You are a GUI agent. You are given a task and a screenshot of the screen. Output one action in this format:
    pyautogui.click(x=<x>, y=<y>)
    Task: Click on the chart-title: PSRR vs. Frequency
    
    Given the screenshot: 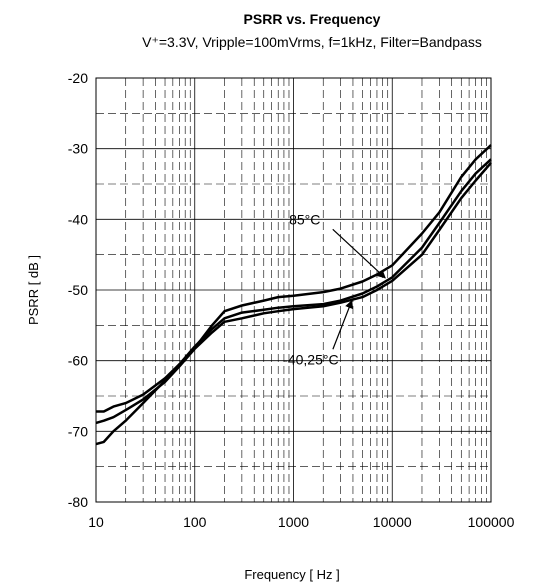 What is the action you would take?
    pyautogui.click(x=312, y=19)
    